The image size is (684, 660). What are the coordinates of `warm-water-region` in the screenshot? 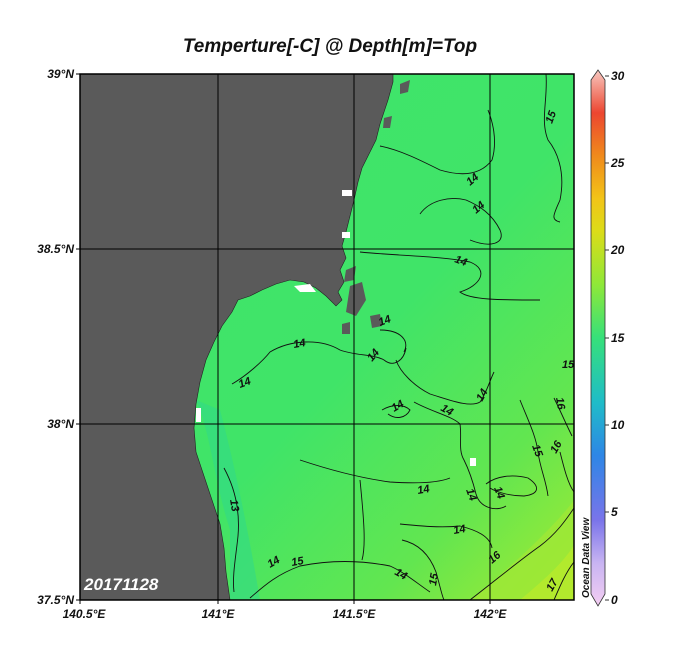 It's located at (522, 550).